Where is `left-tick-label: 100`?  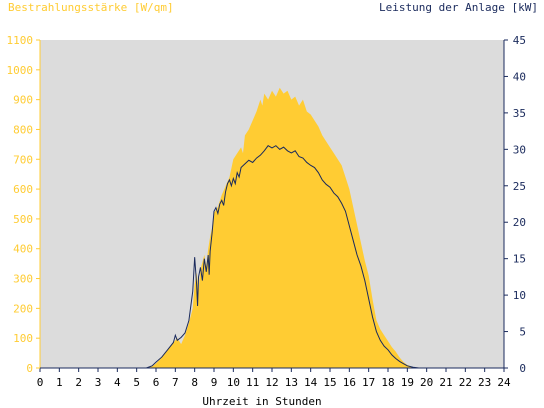 left-tick-label: 100 is located at coordinates (23, 338).